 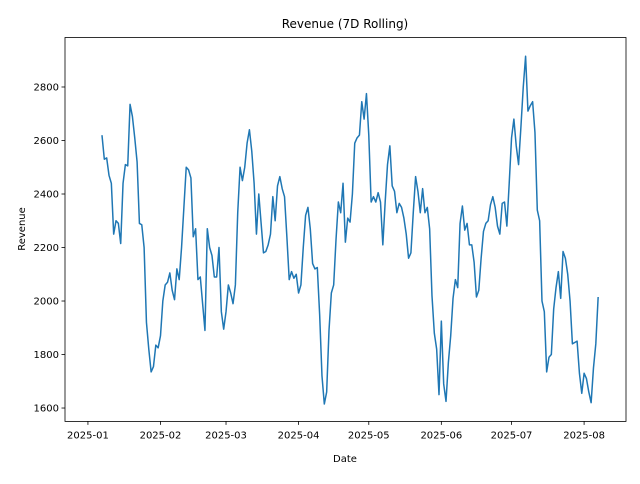 I want to click on y-tick-label: 1600, so click(x=46, y=409).